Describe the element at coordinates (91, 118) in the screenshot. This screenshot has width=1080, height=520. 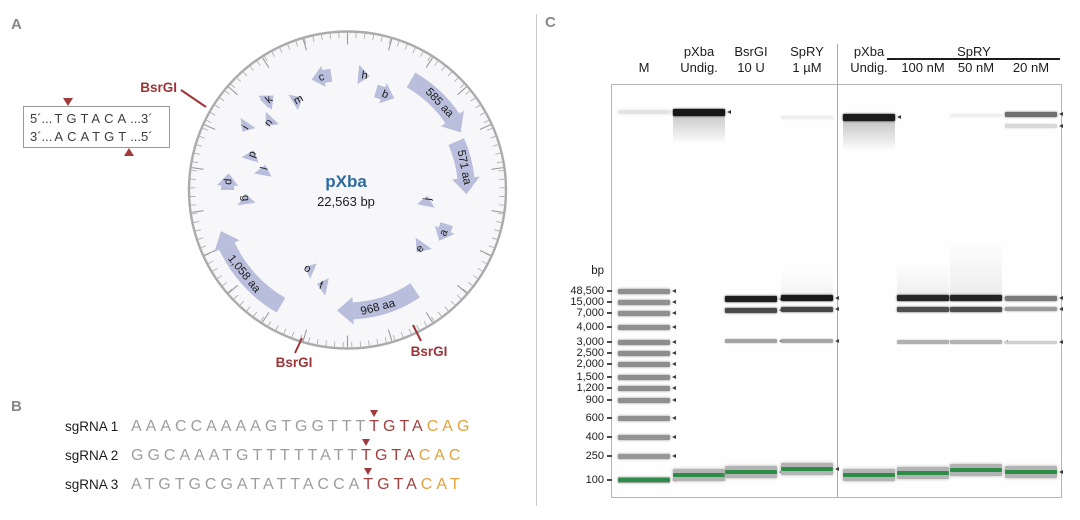
I see `recognition-top-strand: 5´... TGTACA ...3´` at that location.